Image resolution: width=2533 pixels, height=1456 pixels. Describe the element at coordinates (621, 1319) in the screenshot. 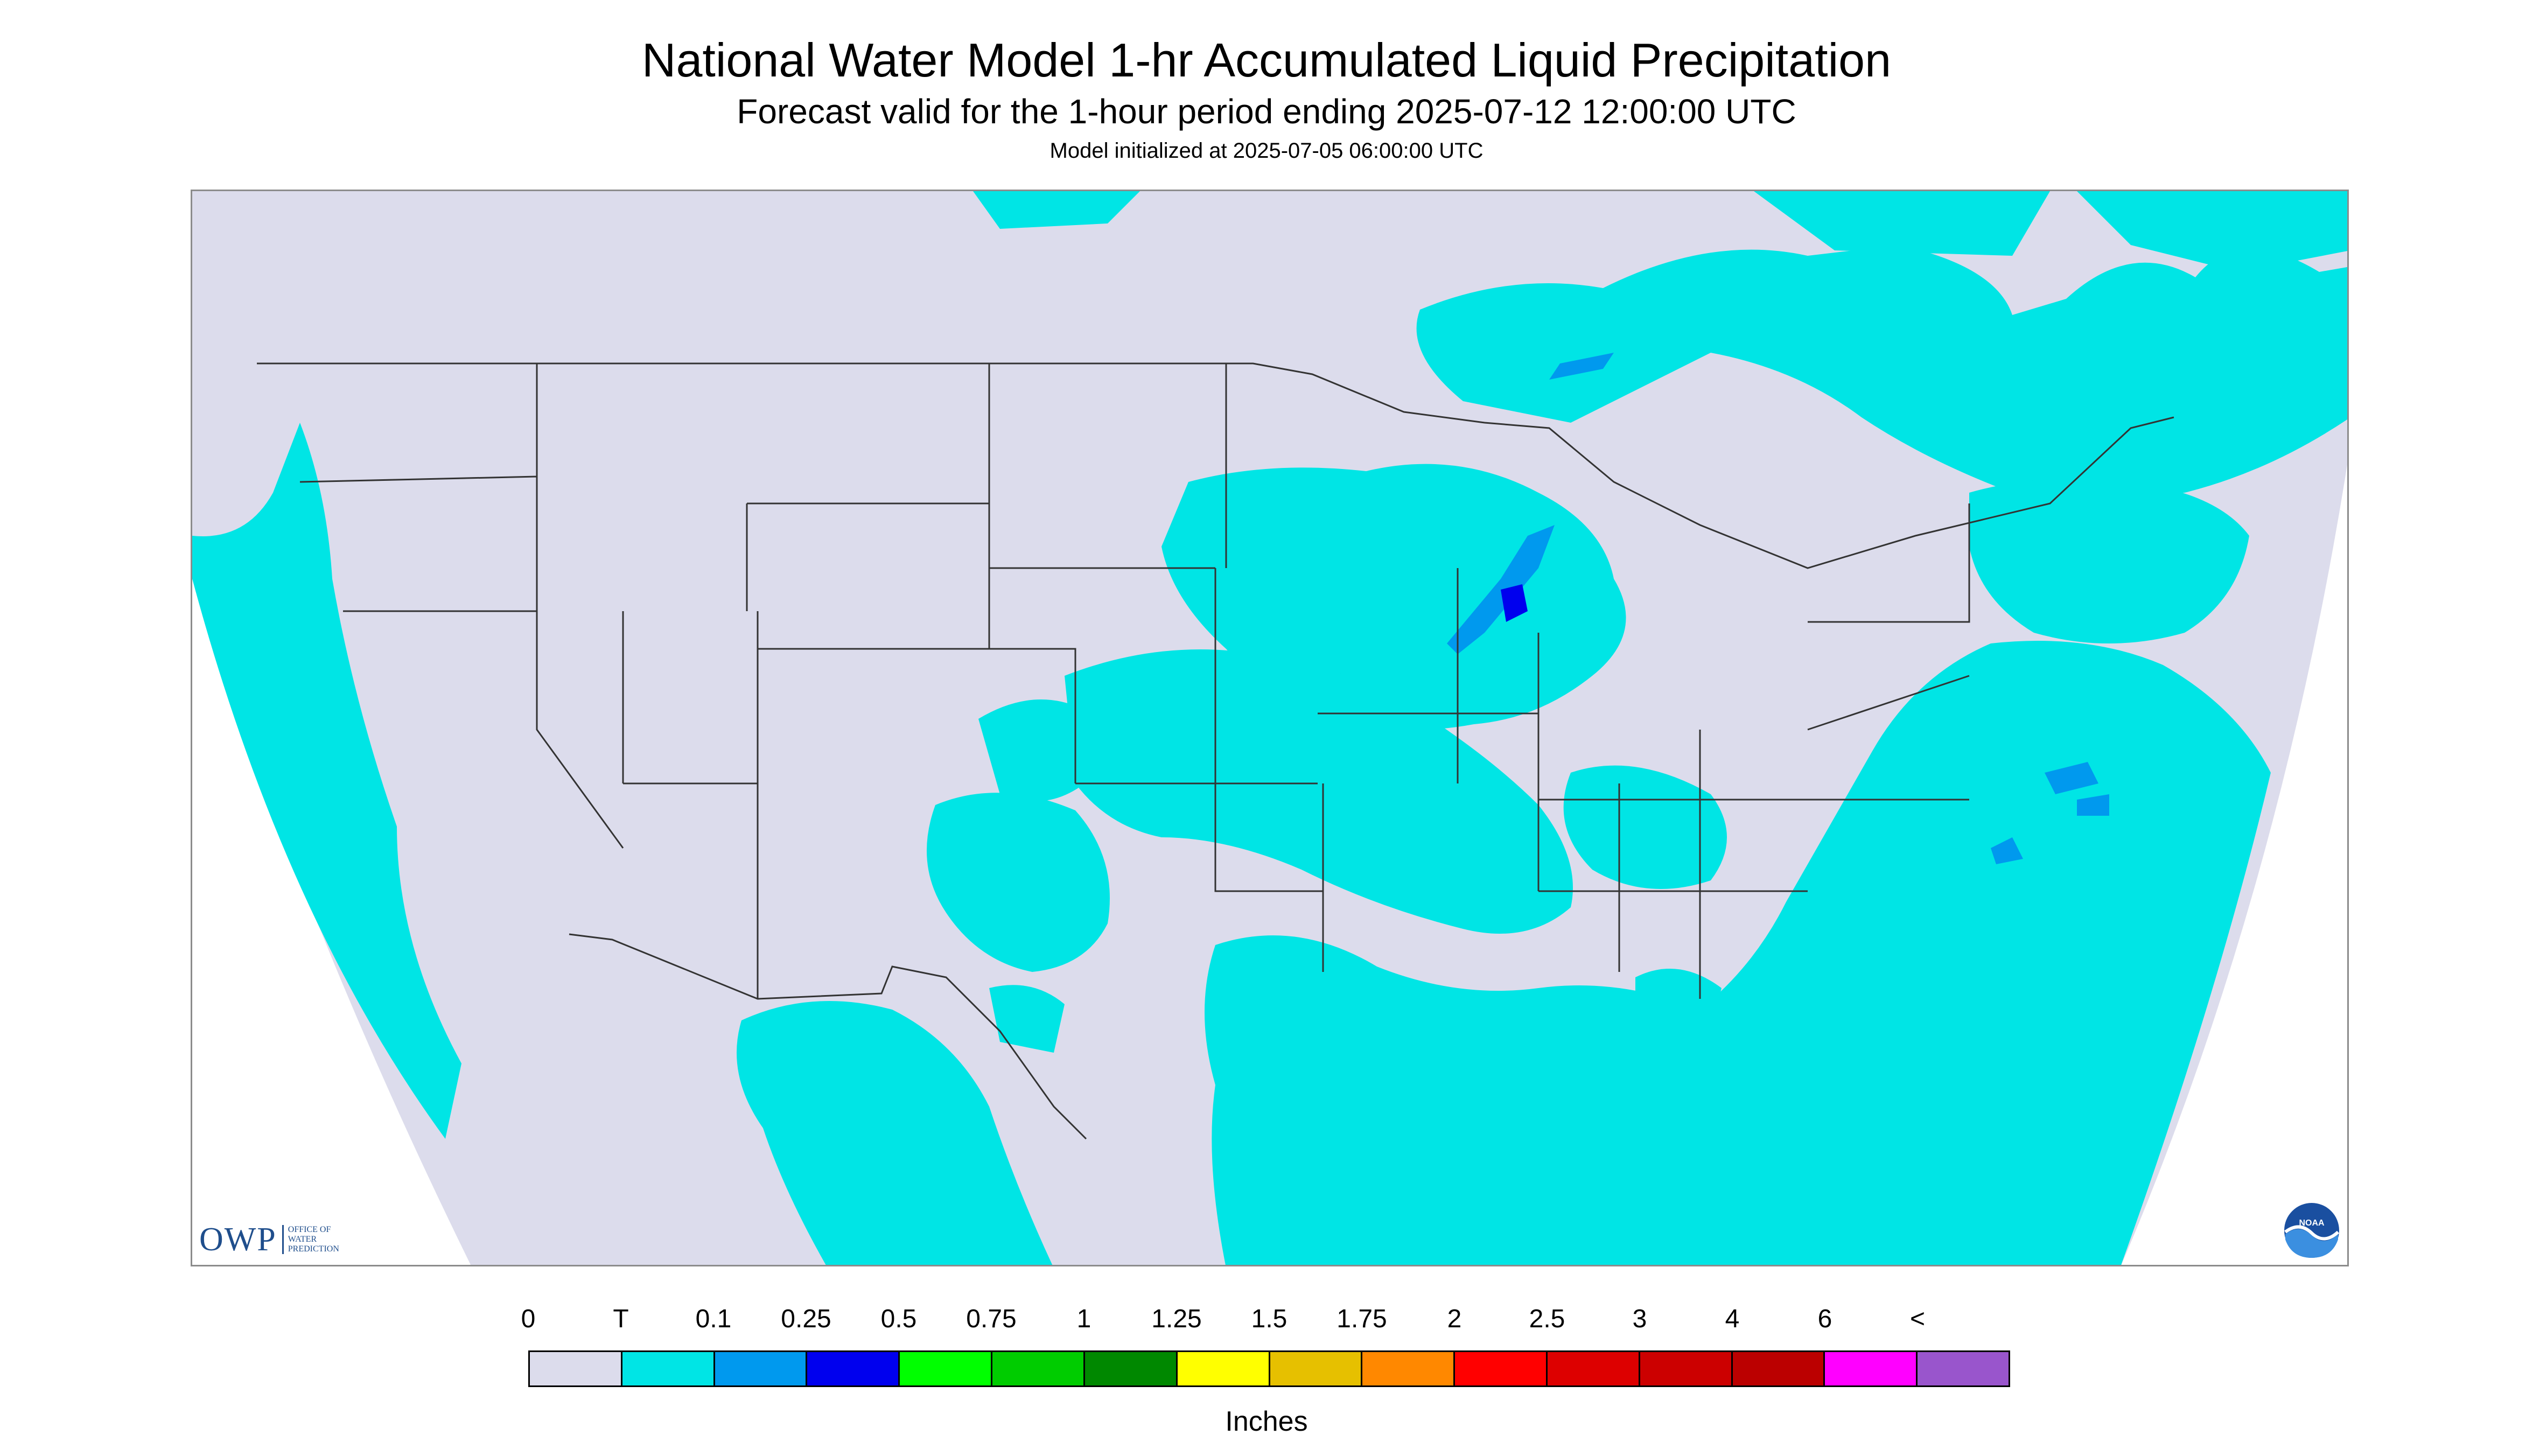

I see `legend-label-1: T` at that location.